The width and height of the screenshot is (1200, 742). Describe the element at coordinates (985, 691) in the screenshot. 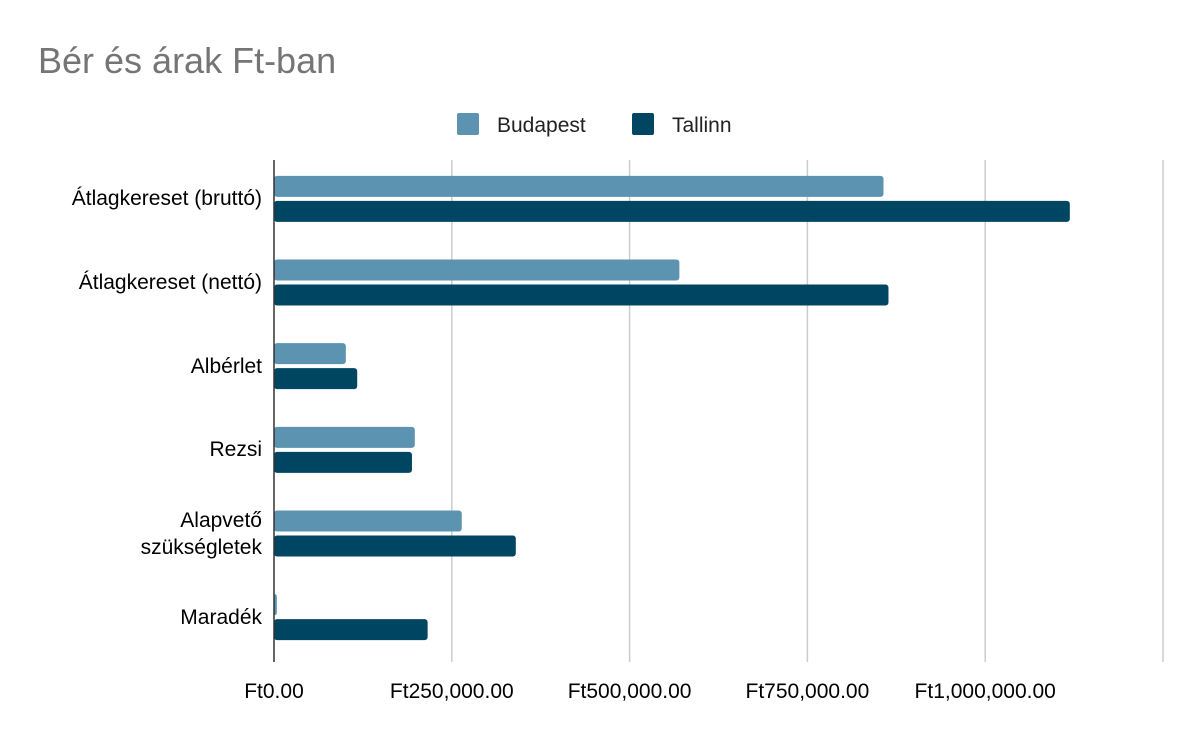

I see `x-tick-label: Ft1,000,000.00` at that location.